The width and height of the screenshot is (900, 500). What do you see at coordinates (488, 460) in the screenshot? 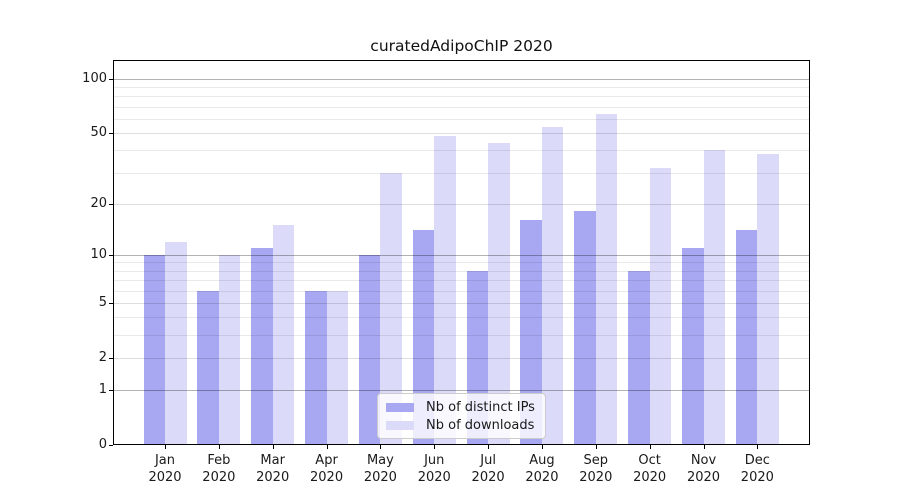
I see `x-tick-month: Jul` at bounding box center [488, 460].